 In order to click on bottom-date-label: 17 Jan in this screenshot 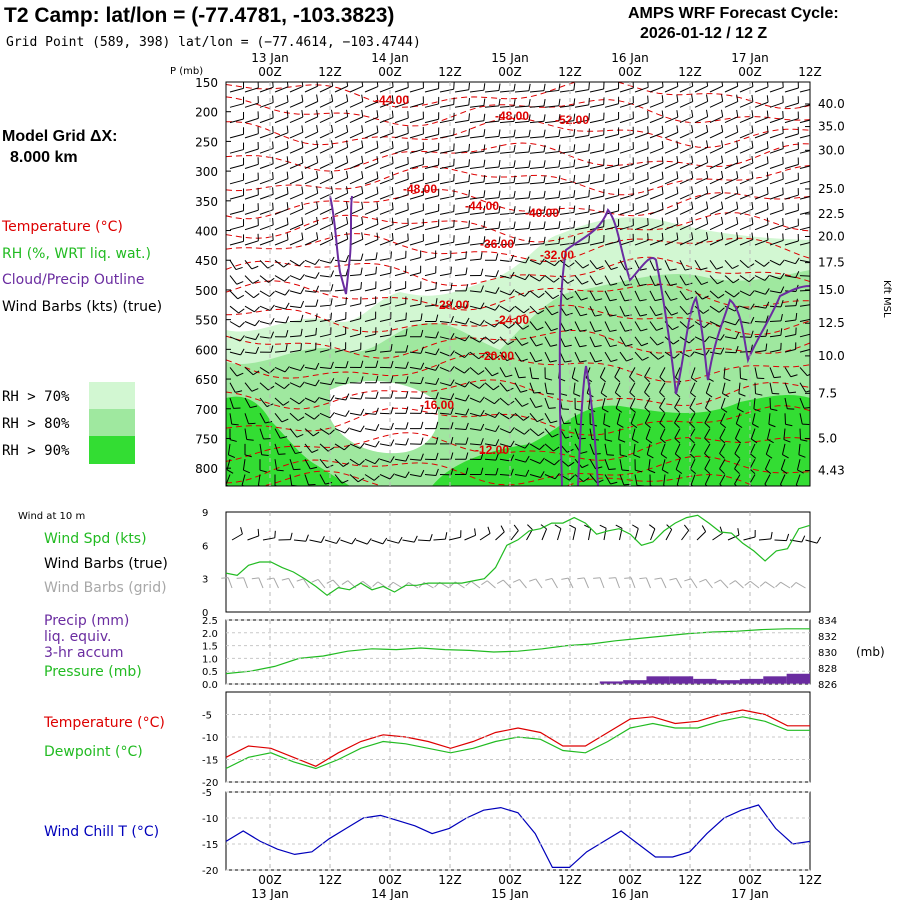, I will do `click(750, 893)`.